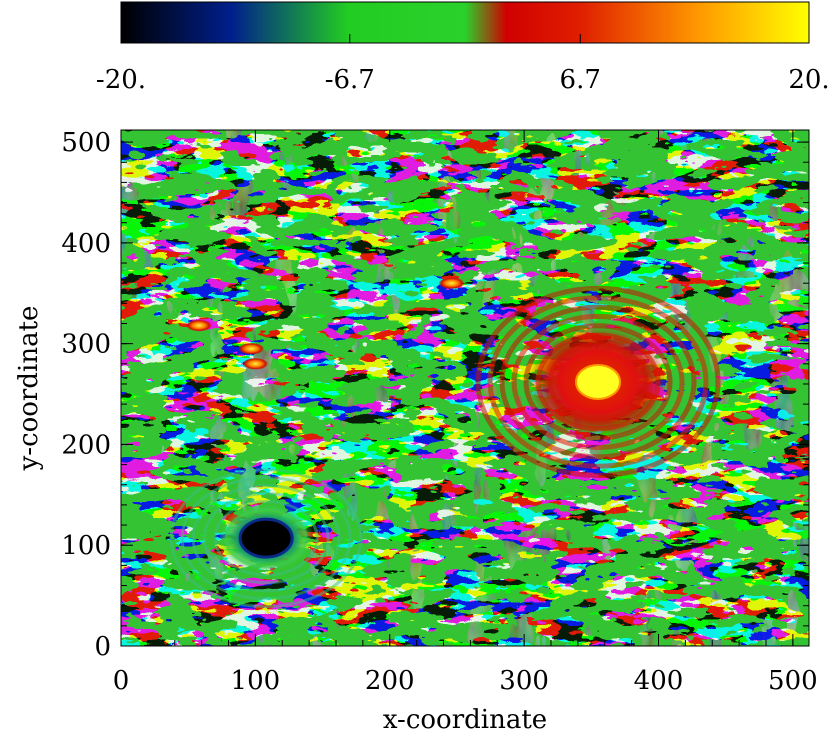 The width and height of the screenshot is (832, 745). I want to click on positive-vortex-core, so click(598, 381).